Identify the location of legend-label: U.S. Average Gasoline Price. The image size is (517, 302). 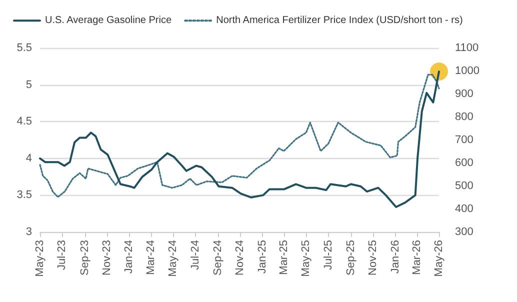
(108, 20).